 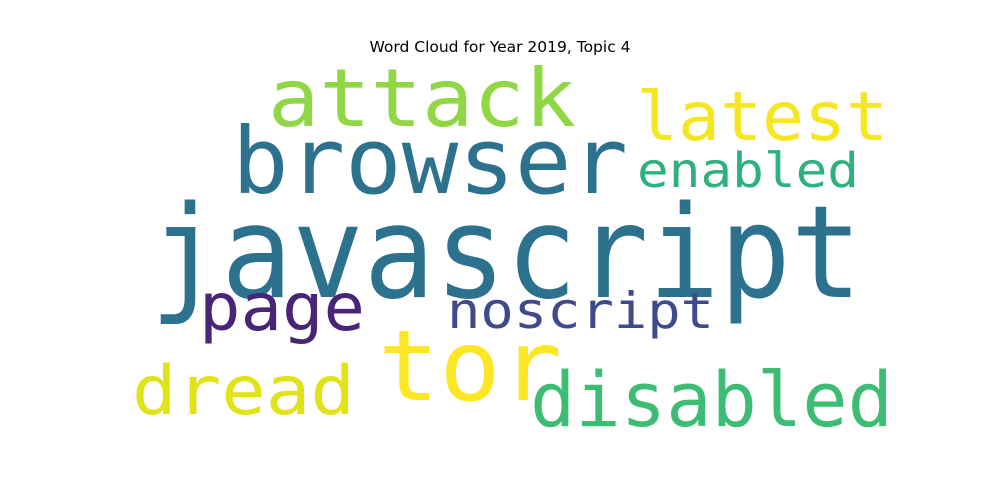 I want to click on figure-title: Word Cloud for Year 2019, Topic 4, so click(x=500, y=47).